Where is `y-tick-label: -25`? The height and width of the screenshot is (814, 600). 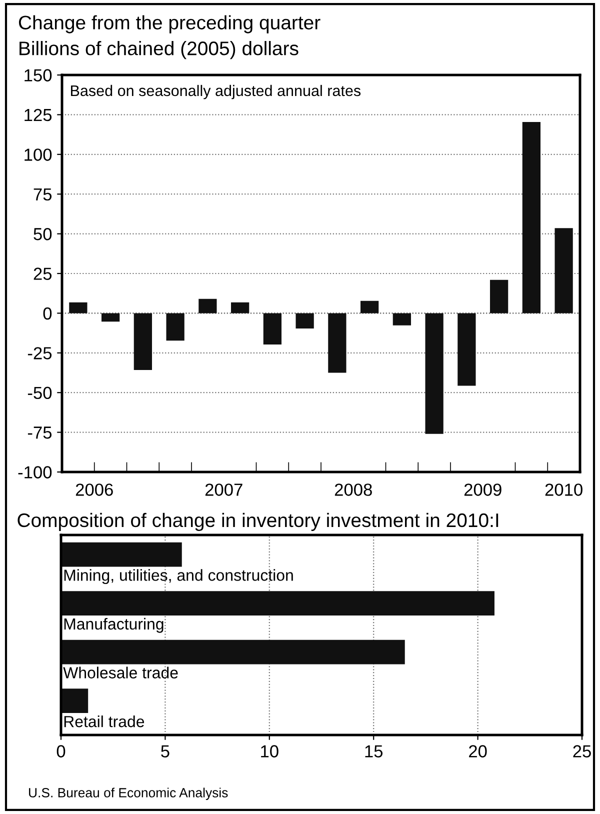 y-tick-label: -25 is located at coordinates (40, 353).